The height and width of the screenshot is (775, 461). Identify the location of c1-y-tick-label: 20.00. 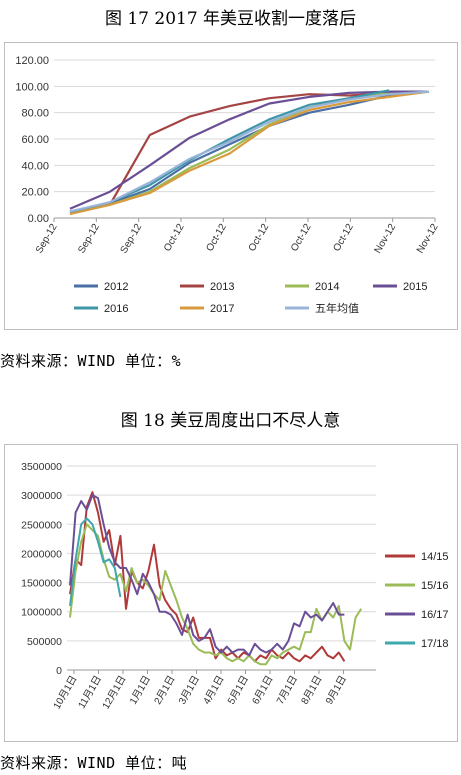
(35, 193).